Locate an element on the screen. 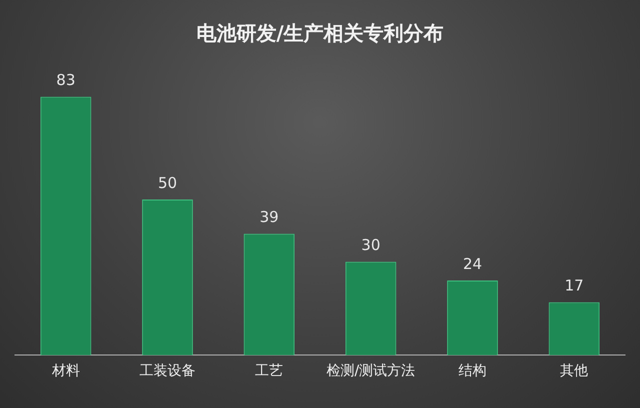 This screenshot has height=408, width=640. x-tick-label: 其他 is located at coordinates (574, 371).